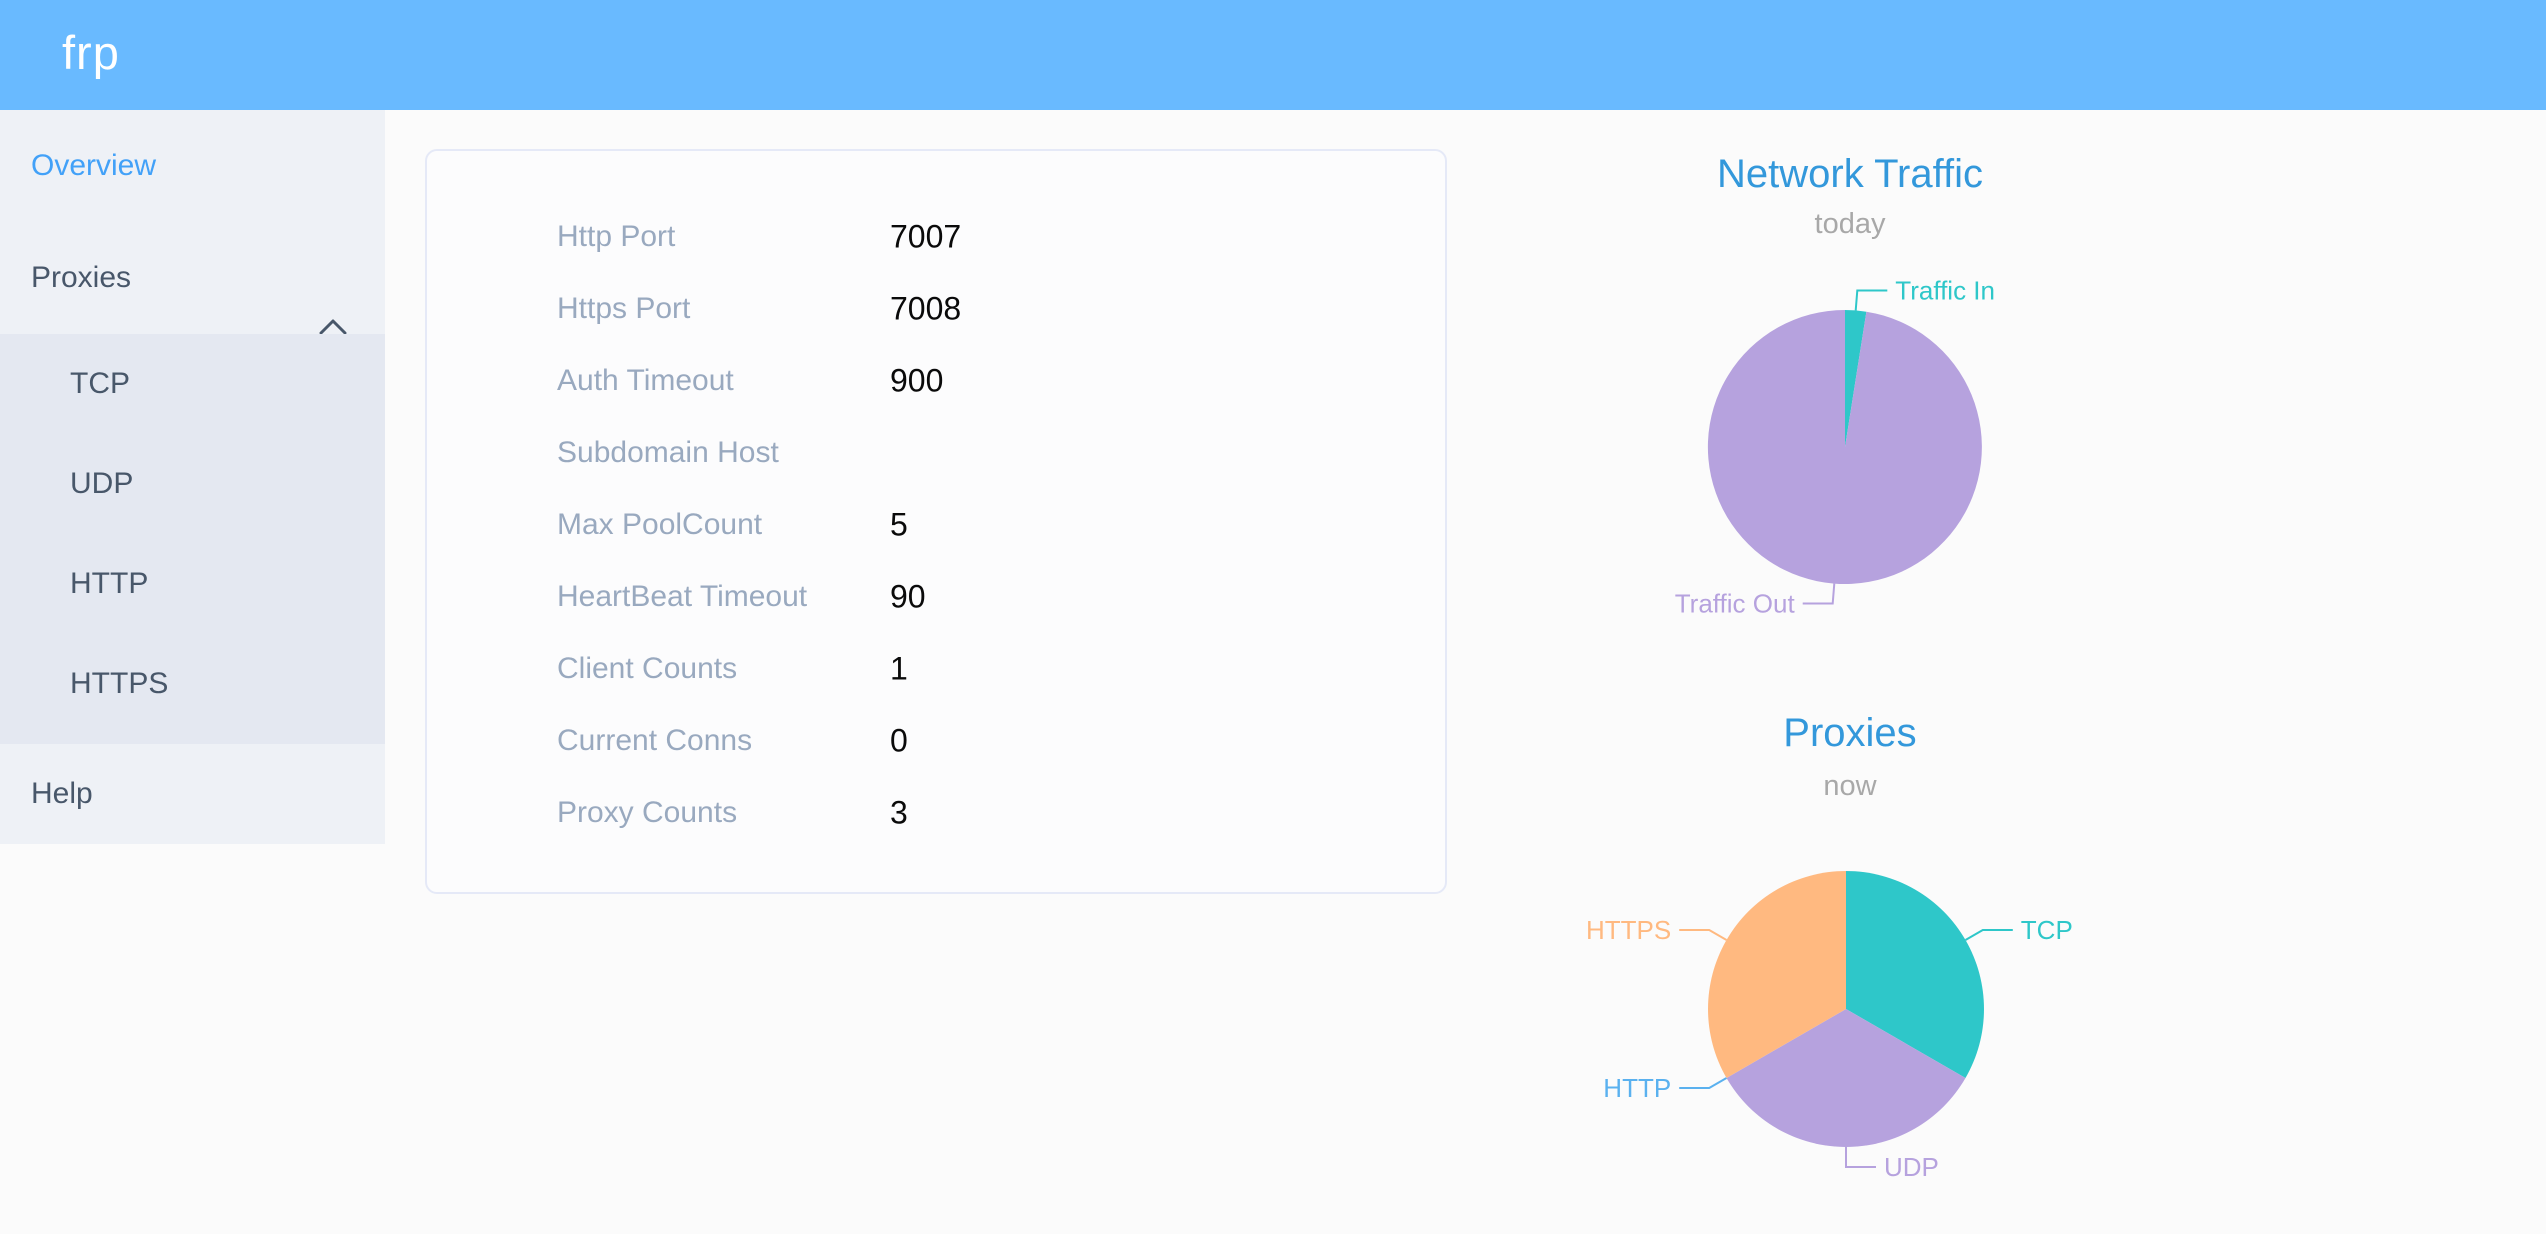 Image resolution: width=2546 pixels, height=1234 pixels. What do you see at coordinates (91, 52) in the screenshot?
I see `app-logo: frp` at bounding box center [91, 52].